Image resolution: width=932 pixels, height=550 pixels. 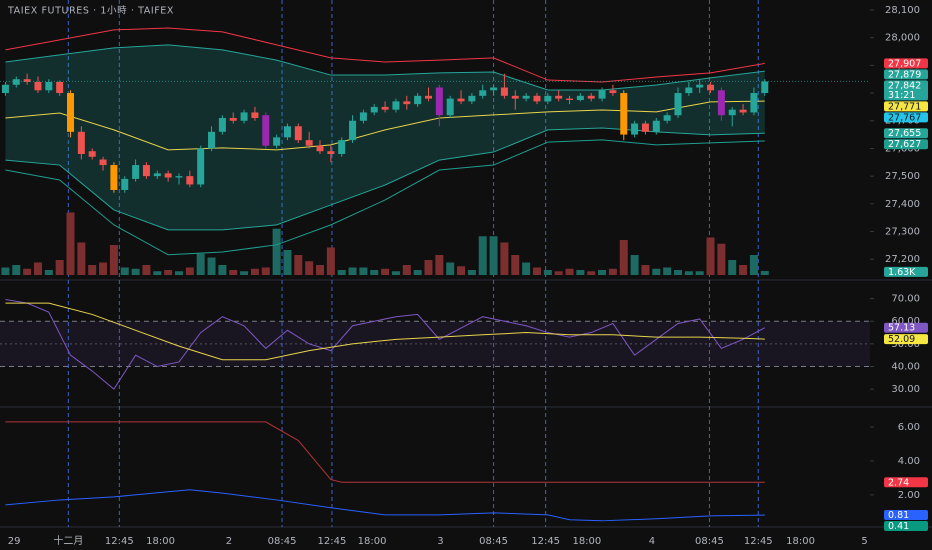 I want to click on price-badge-label: 52.09, so click(x=901, y=339).